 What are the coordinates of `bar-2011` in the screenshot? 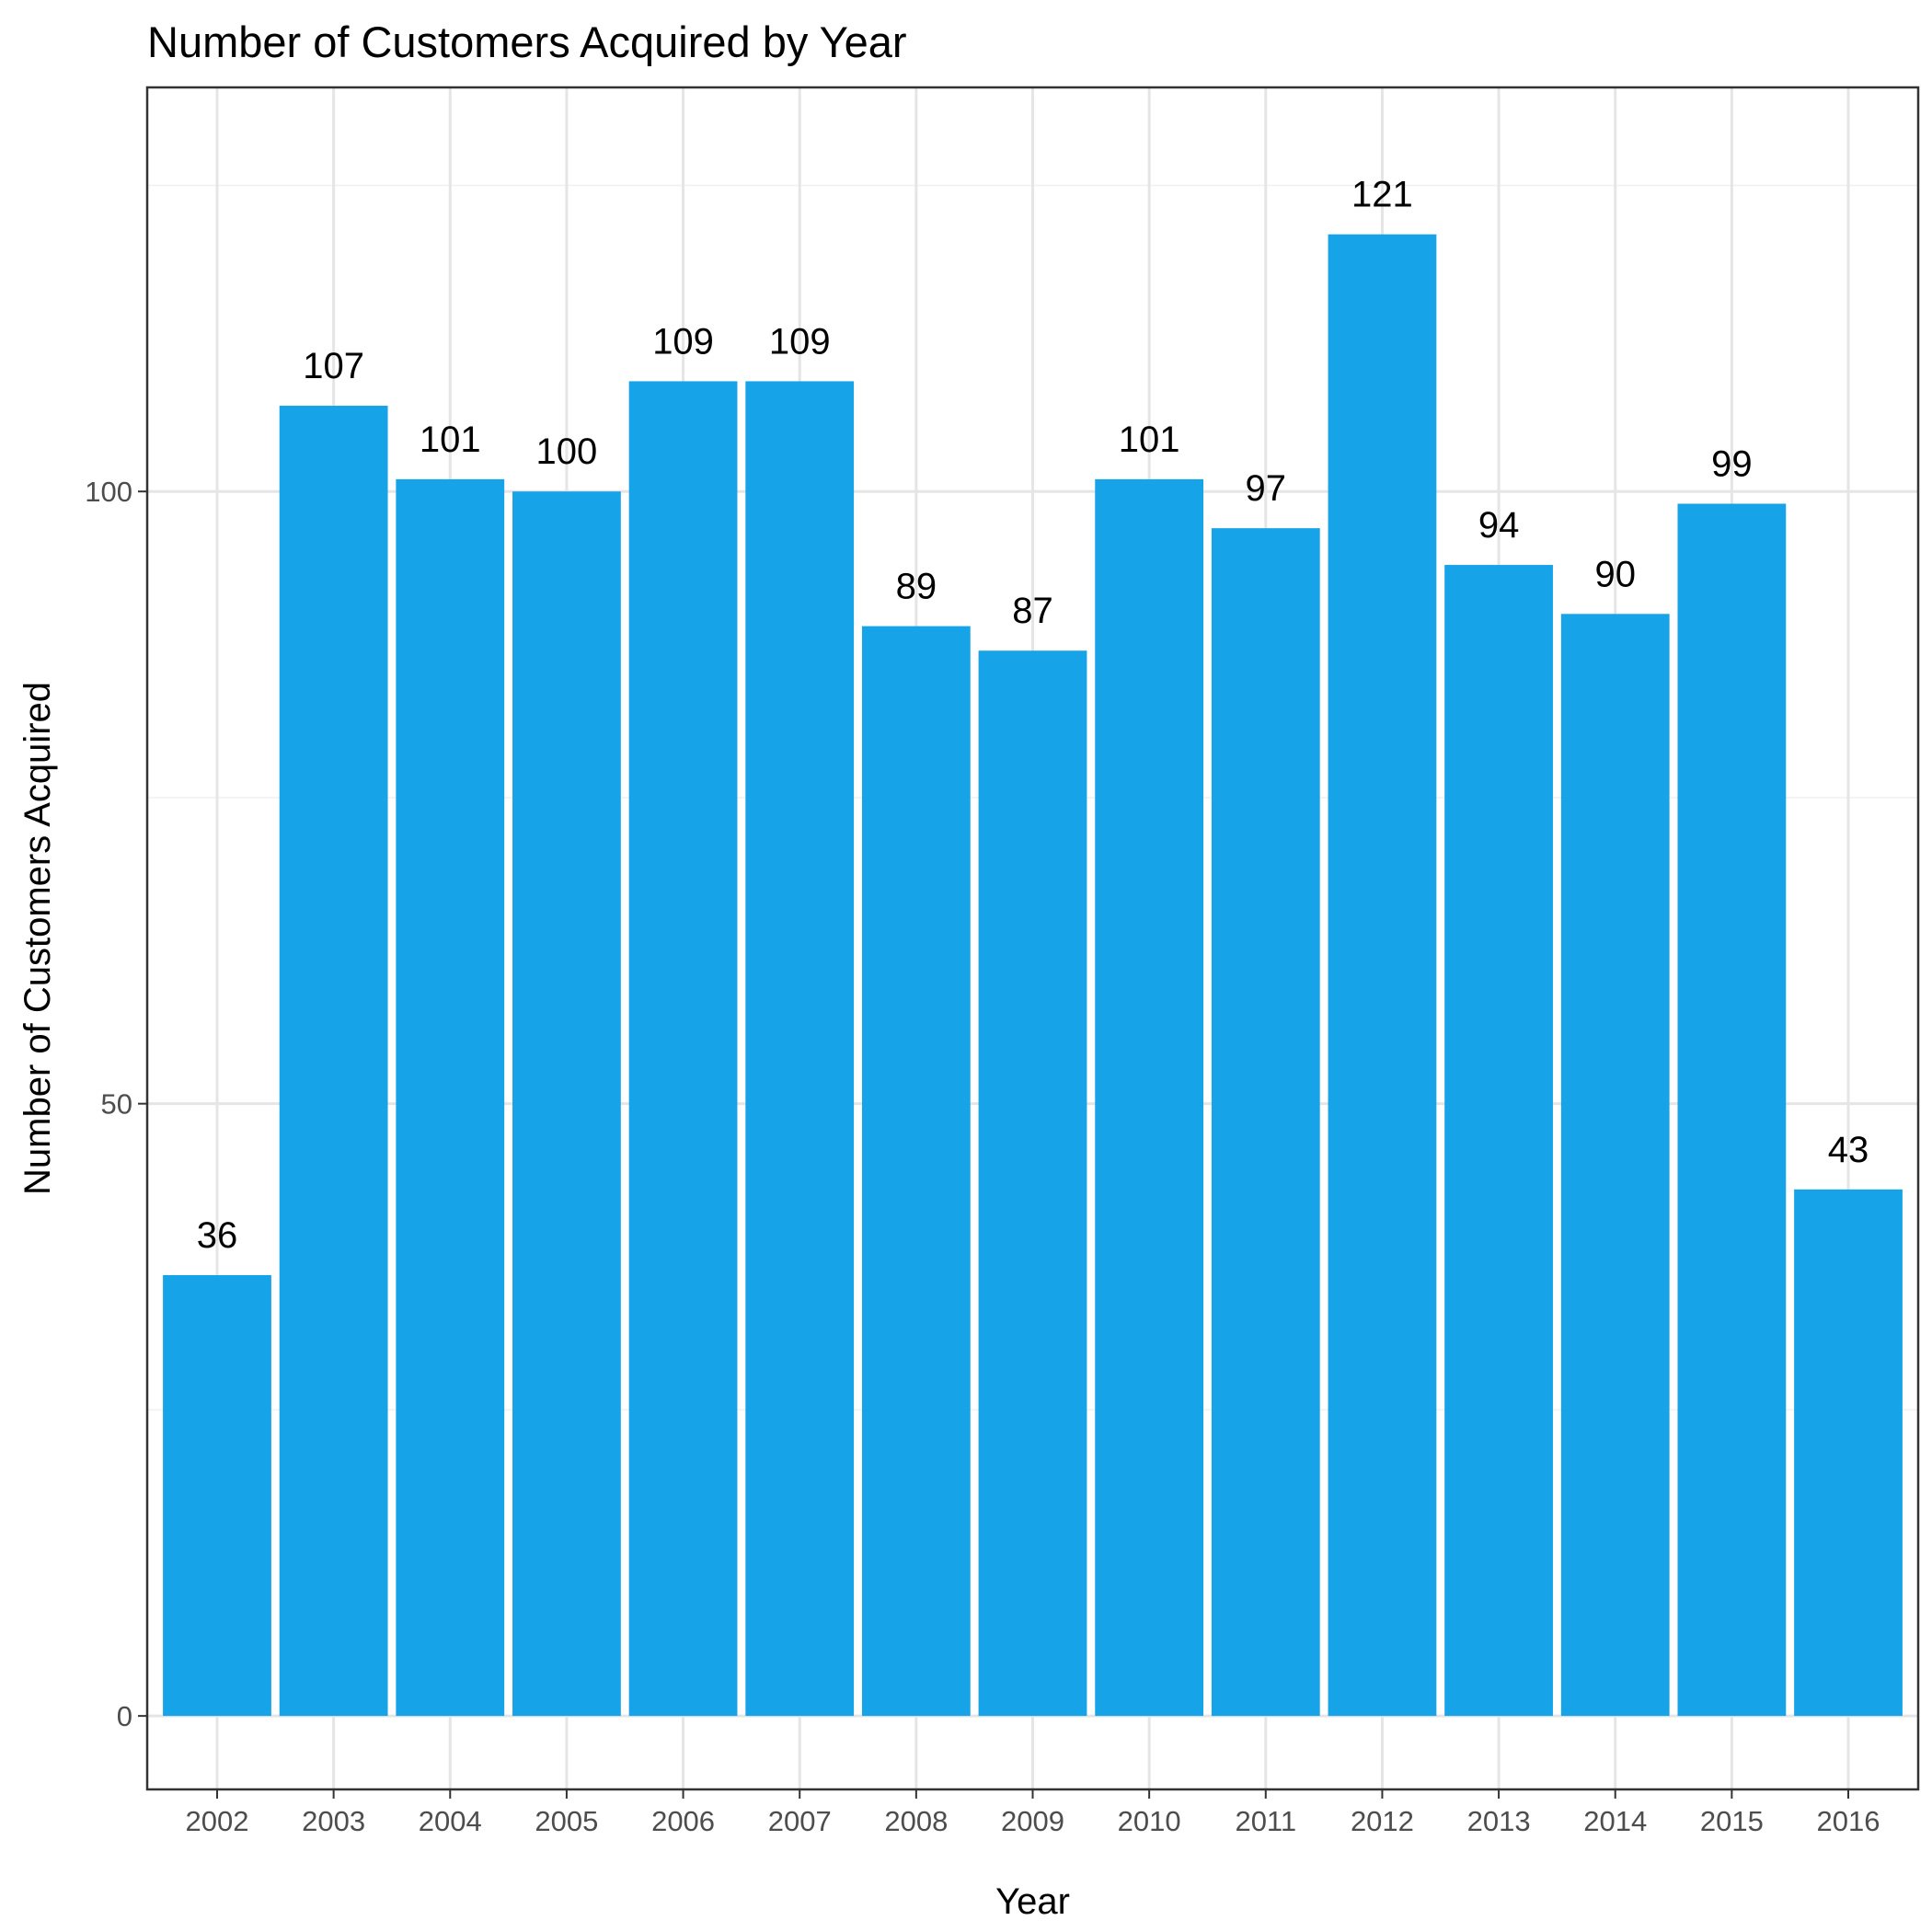 It's located at (1265, 1122).